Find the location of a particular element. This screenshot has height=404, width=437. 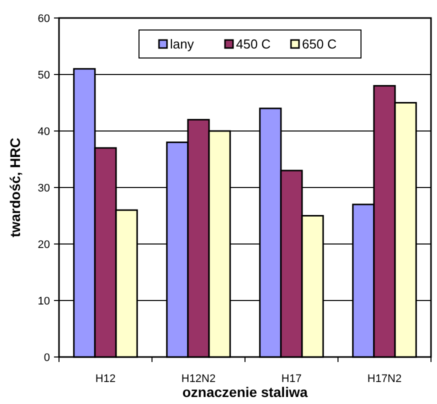

y-tick-label: 60 is located at coordinates (44, 18).